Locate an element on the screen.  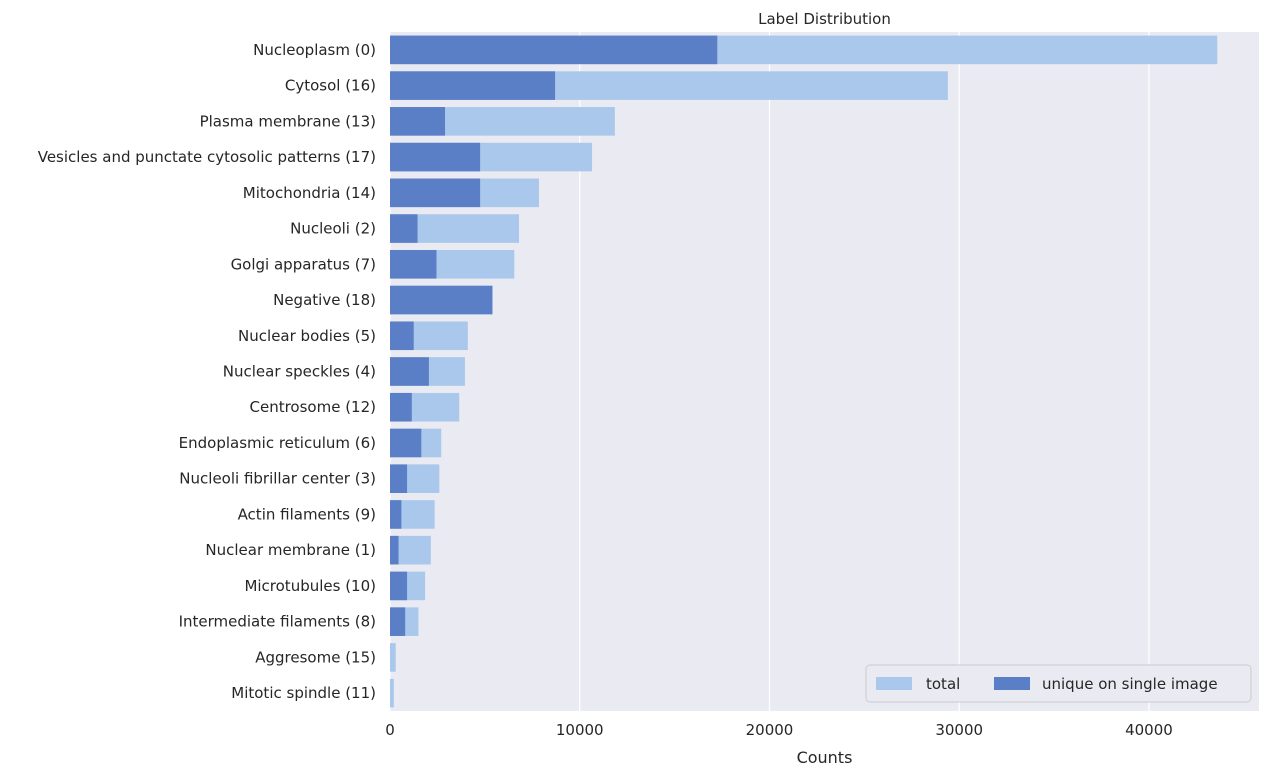
legend: total unique on single image is located at coordinates (1058, 683).